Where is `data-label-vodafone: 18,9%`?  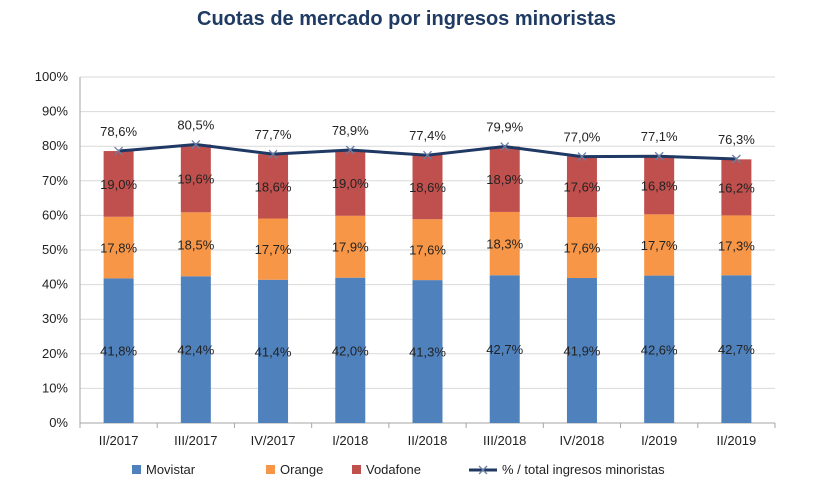
data-label-vodafone: 18,9% is located at coordinates (504, 179).